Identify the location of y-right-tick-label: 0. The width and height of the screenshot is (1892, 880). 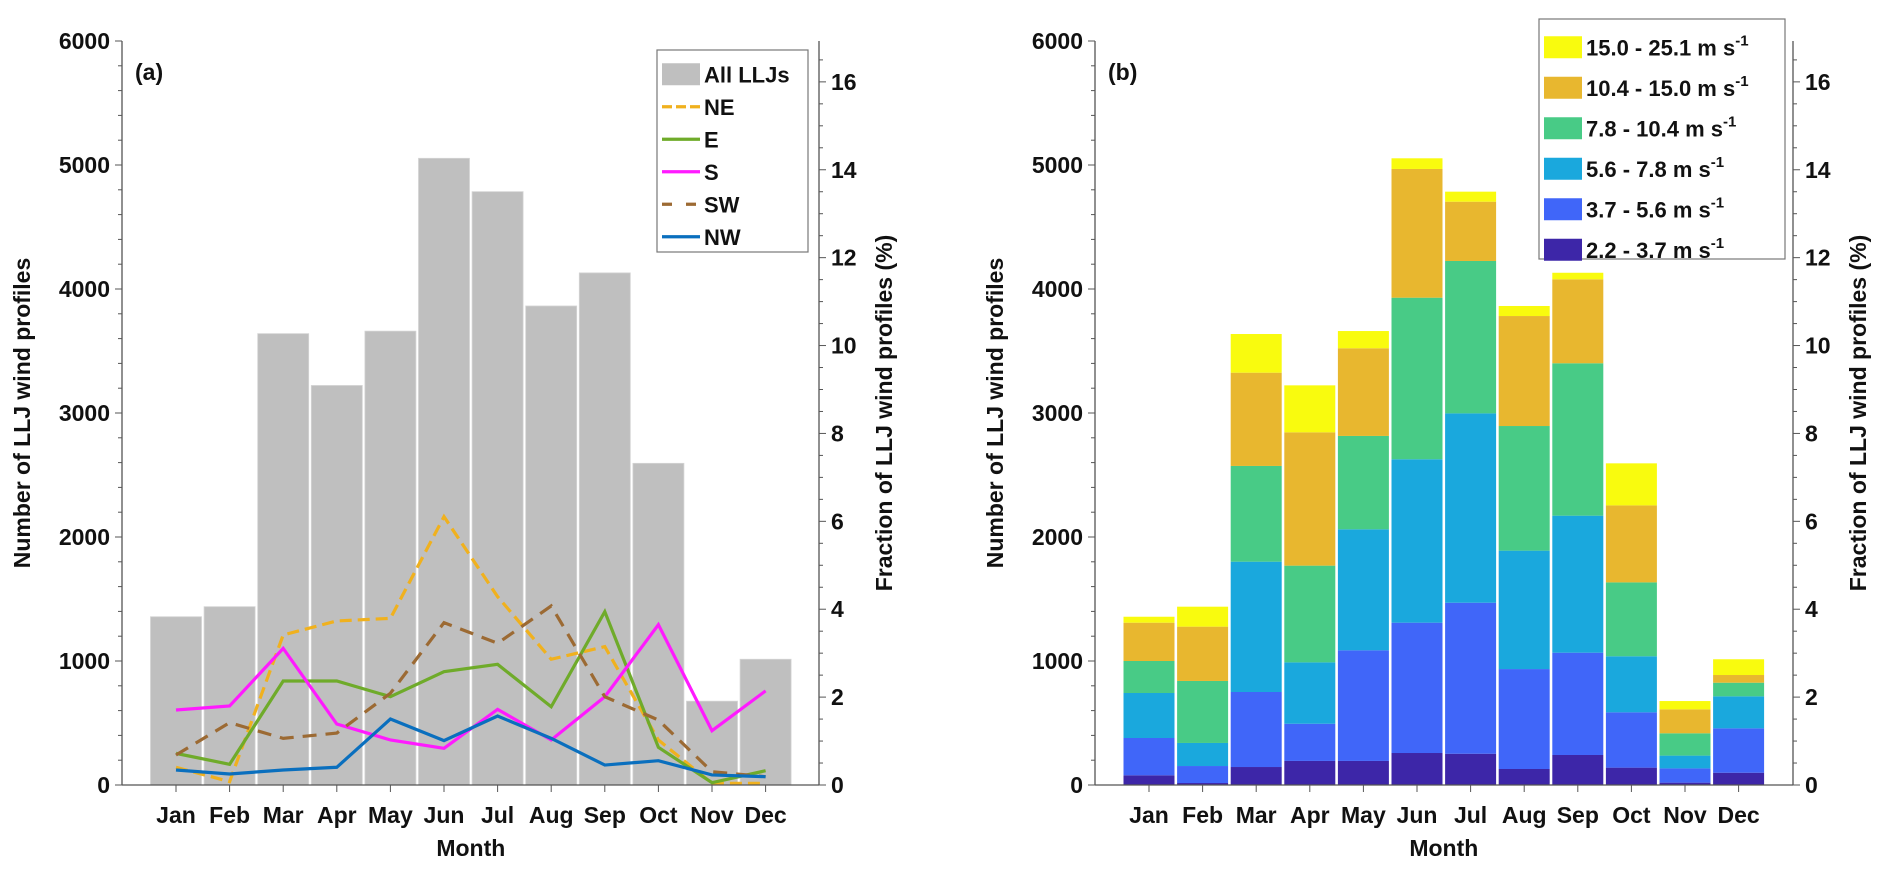
(1811, 785).